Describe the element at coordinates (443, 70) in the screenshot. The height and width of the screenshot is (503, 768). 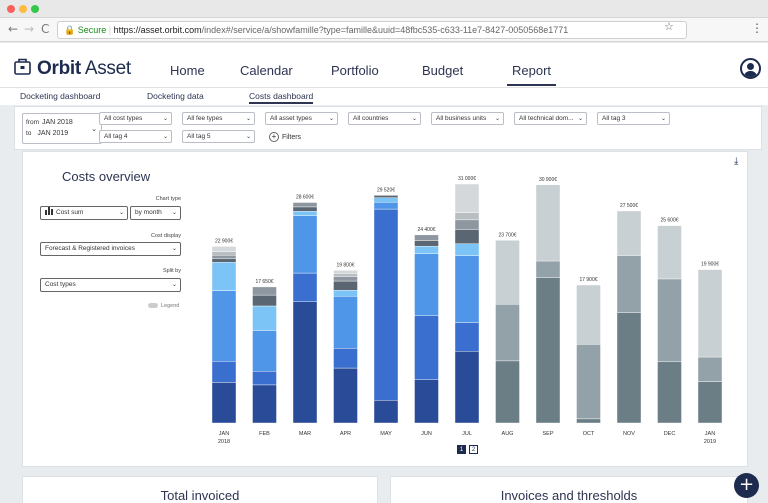
I see `nav-budget: Budget` at that location.